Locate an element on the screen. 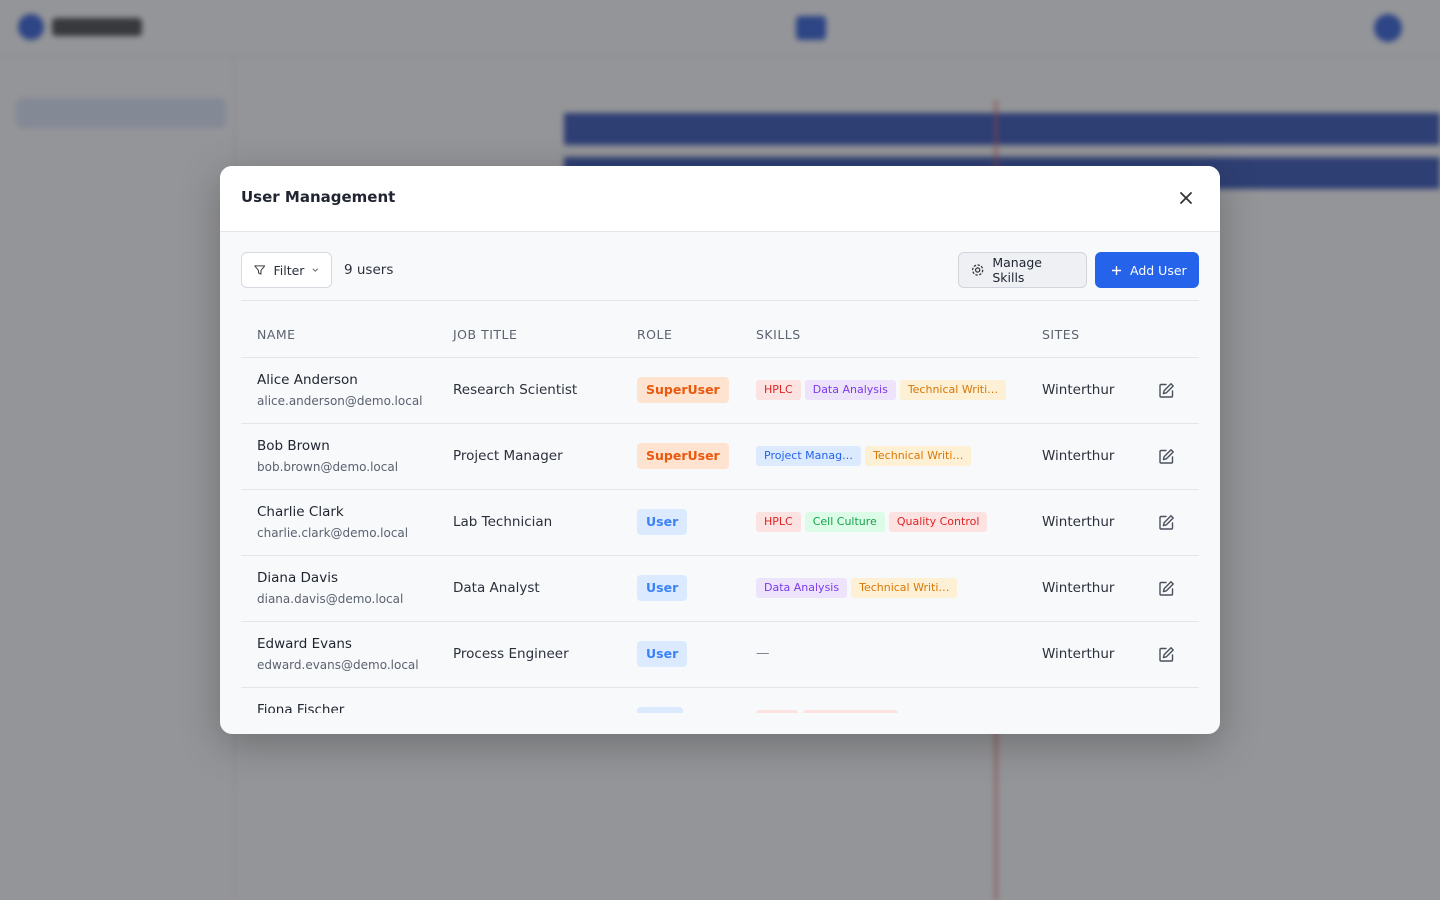 The width and height of the screenshot is (1440, 900). user-name: Edward Evans is located at coordinates (304, 644).